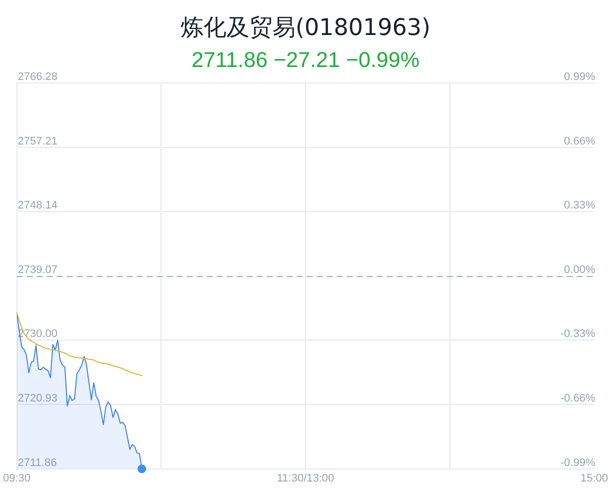 This screenshot has width=611, height=492. What do you see at coordinates (306, 60) in the screenshot?
I see `chart-subtitle: 2711.86 −27.21 −0.99%` at bounding box center [306, 60].